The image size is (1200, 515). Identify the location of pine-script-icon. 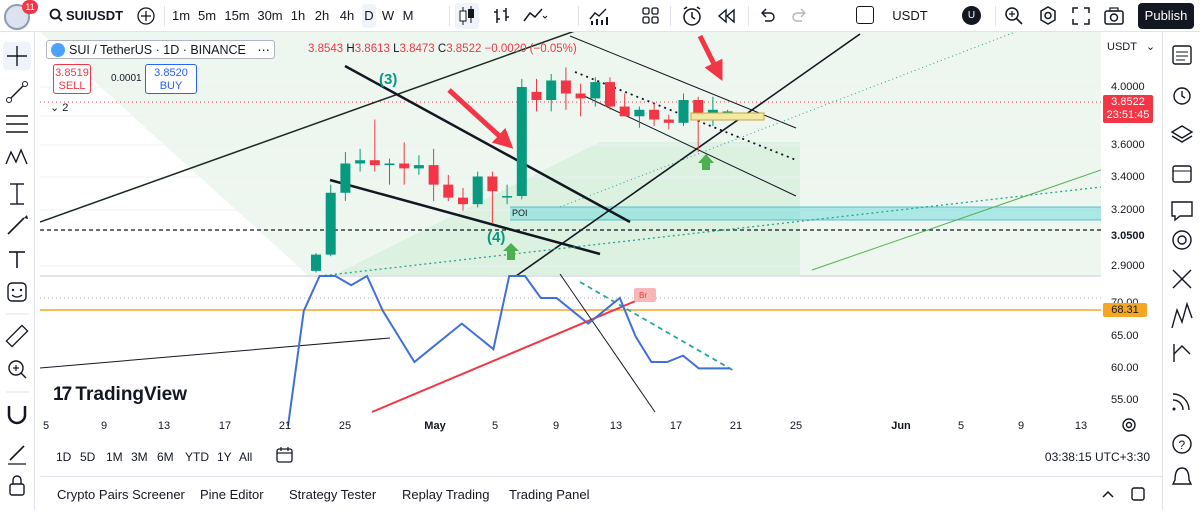
(1182, 279).